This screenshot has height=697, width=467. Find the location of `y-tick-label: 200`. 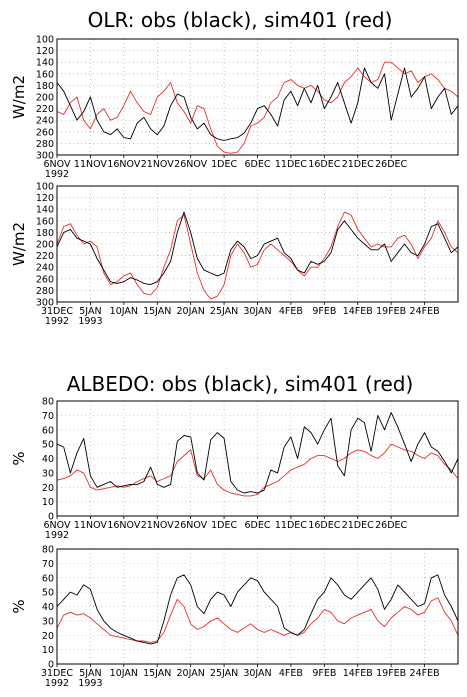

y-tick-label: 200 is located at coordinates (45, 245).